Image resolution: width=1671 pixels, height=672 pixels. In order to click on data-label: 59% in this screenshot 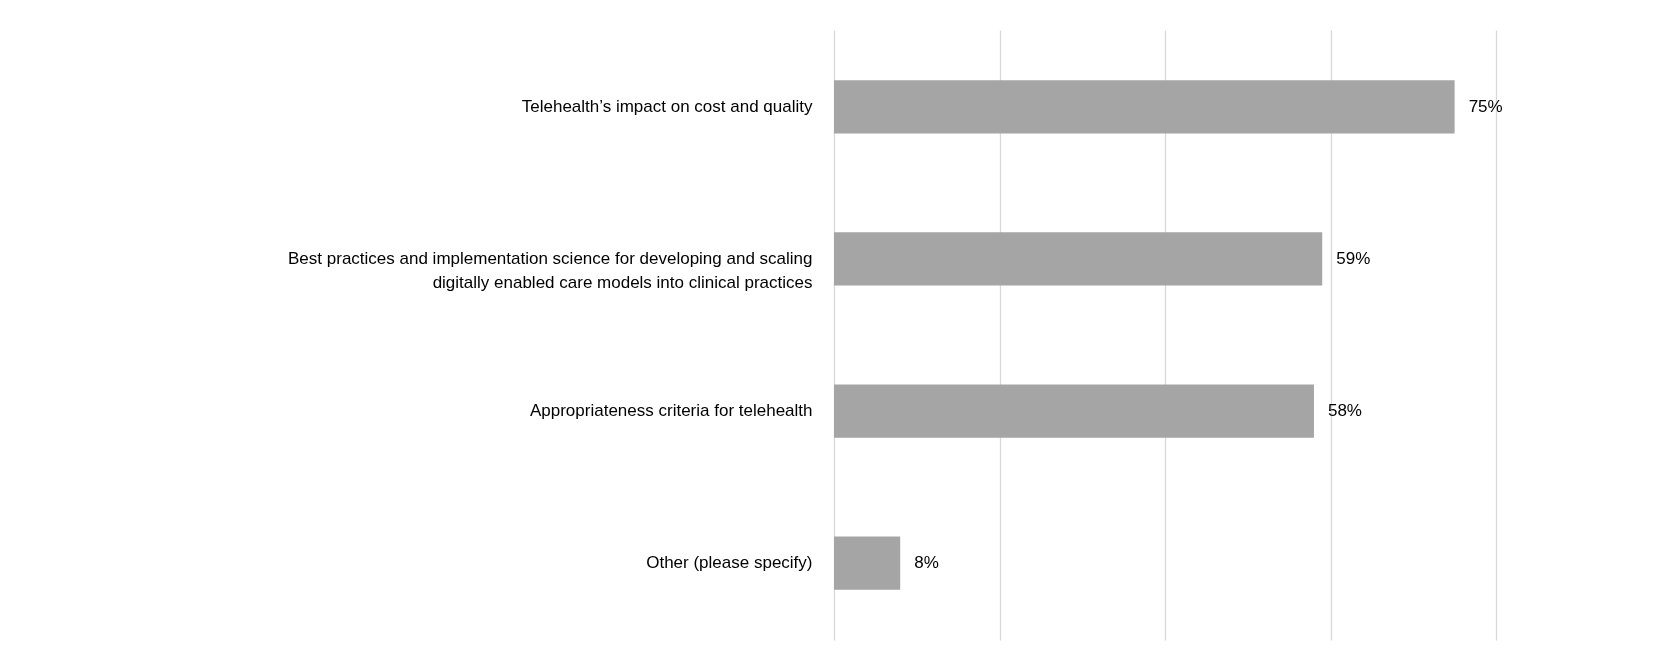, I will do `click(1353, 258)`.